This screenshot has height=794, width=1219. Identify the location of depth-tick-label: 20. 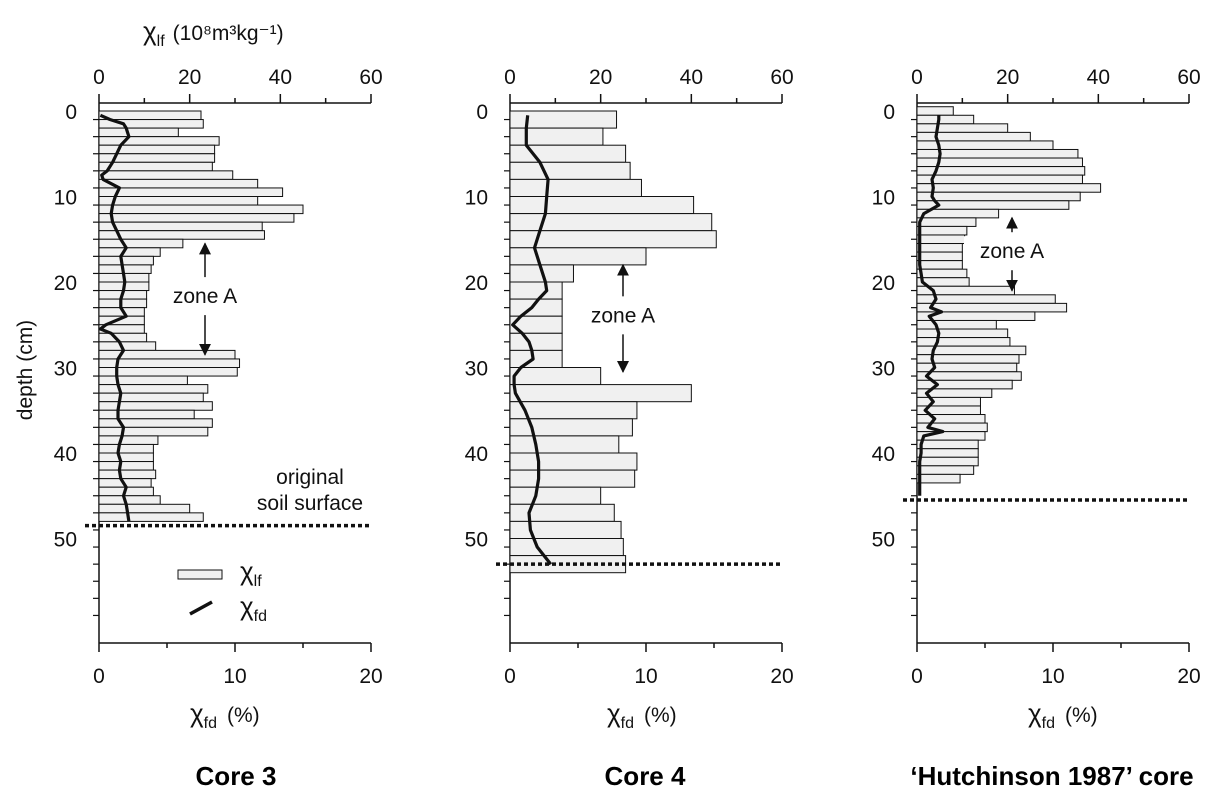
(65, 283).